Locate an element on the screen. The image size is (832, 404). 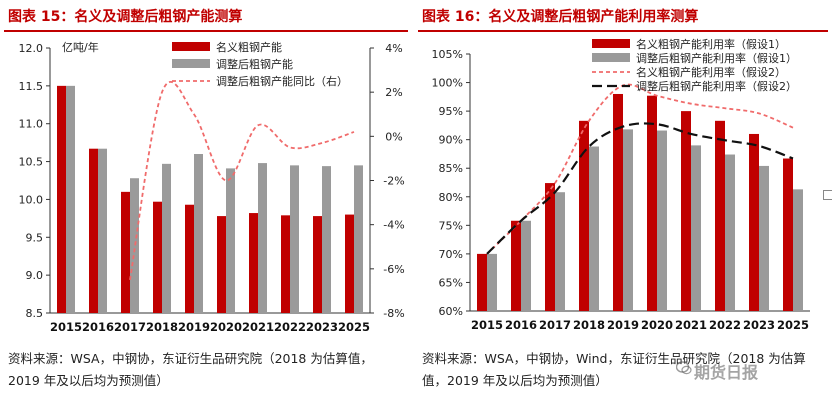
y-right-tick-label: -2% is located at coordinates (393, 181).